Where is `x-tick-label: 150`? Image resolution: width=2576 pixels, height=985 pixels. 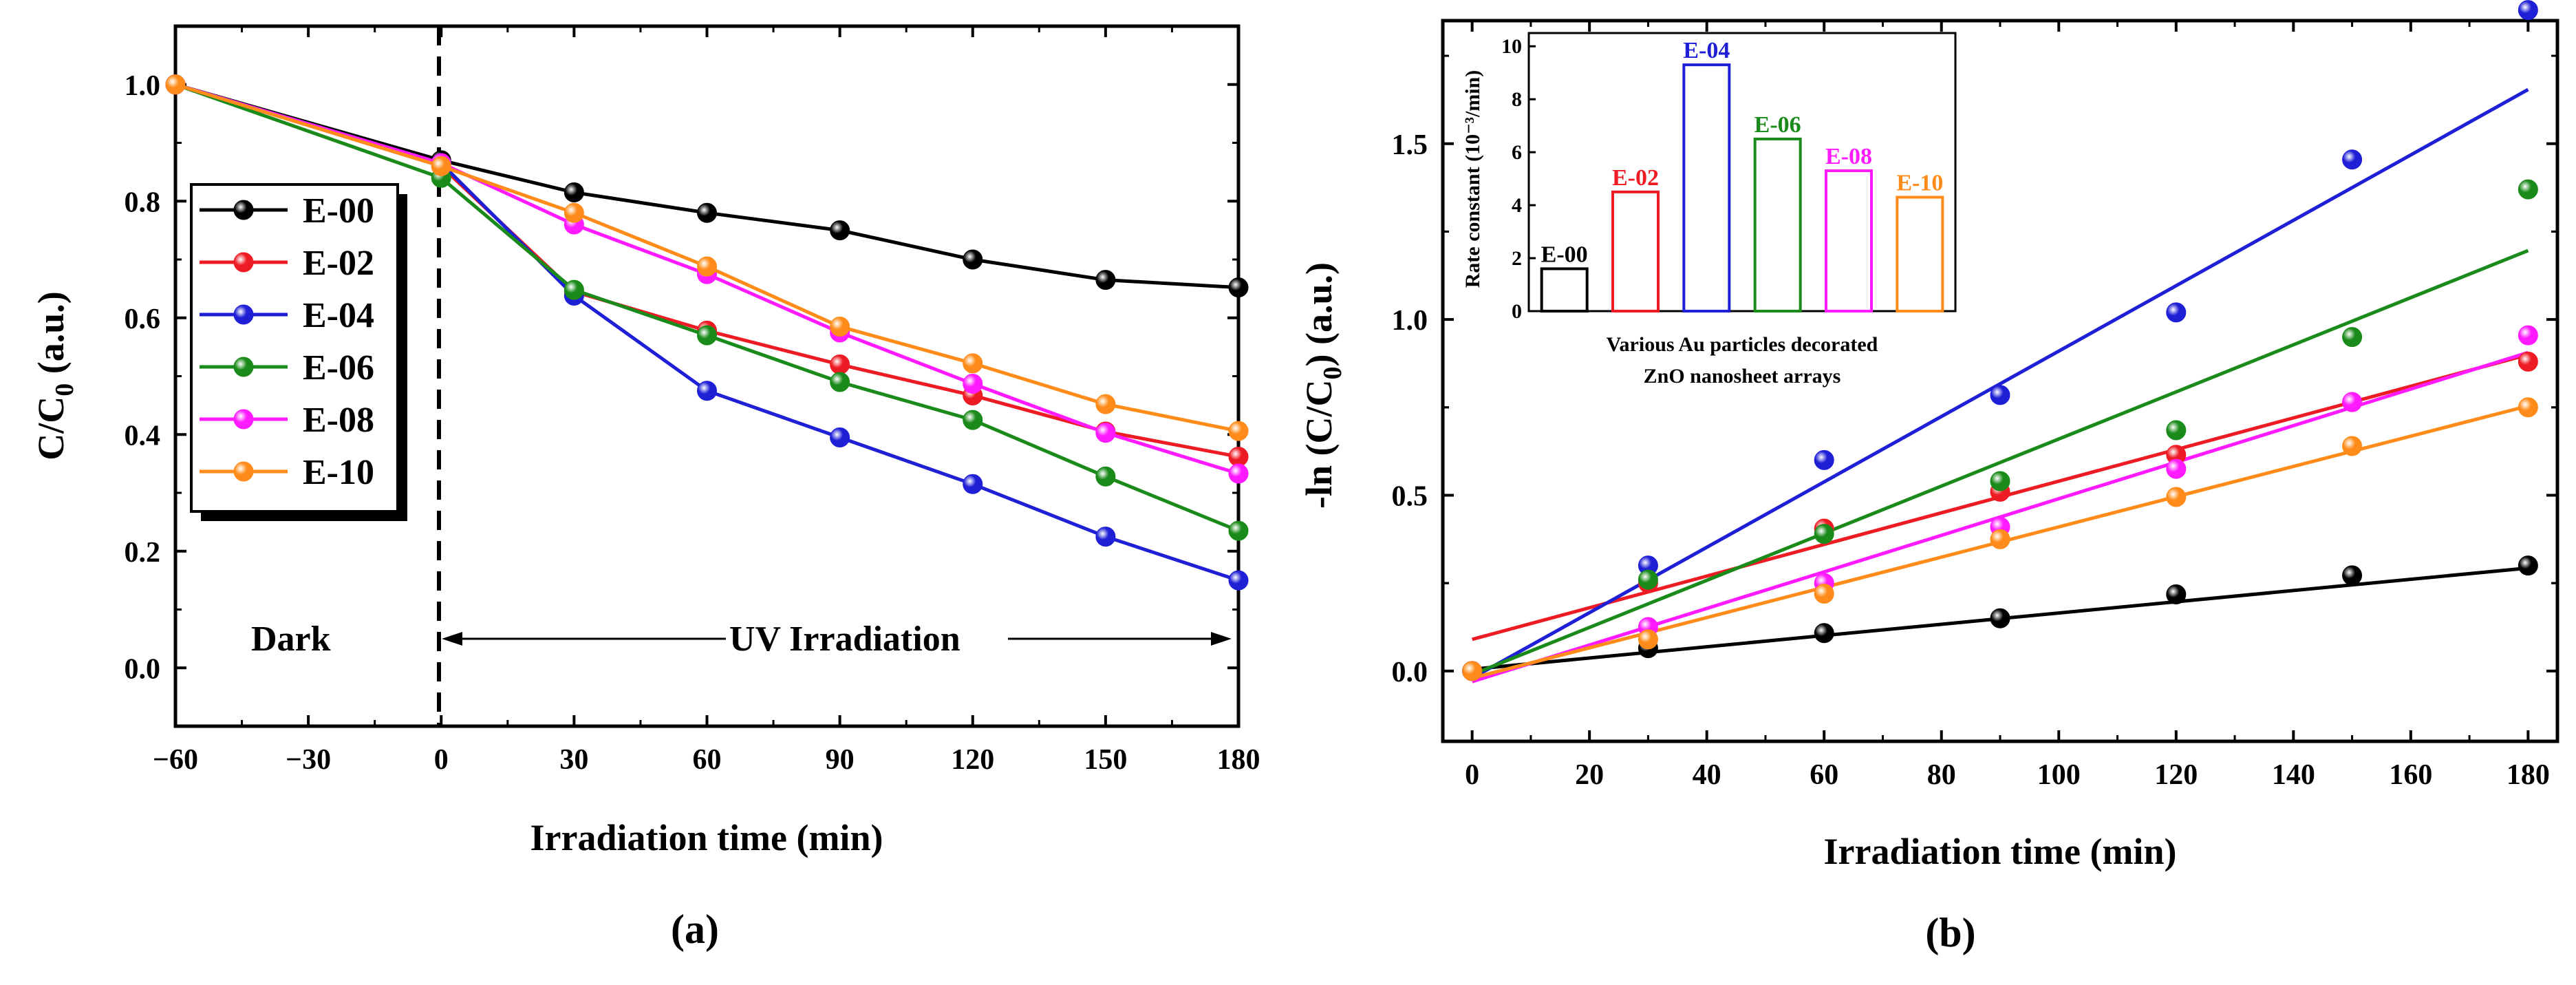
x-tick-label: 150 is located at coordinates (1105, 760).